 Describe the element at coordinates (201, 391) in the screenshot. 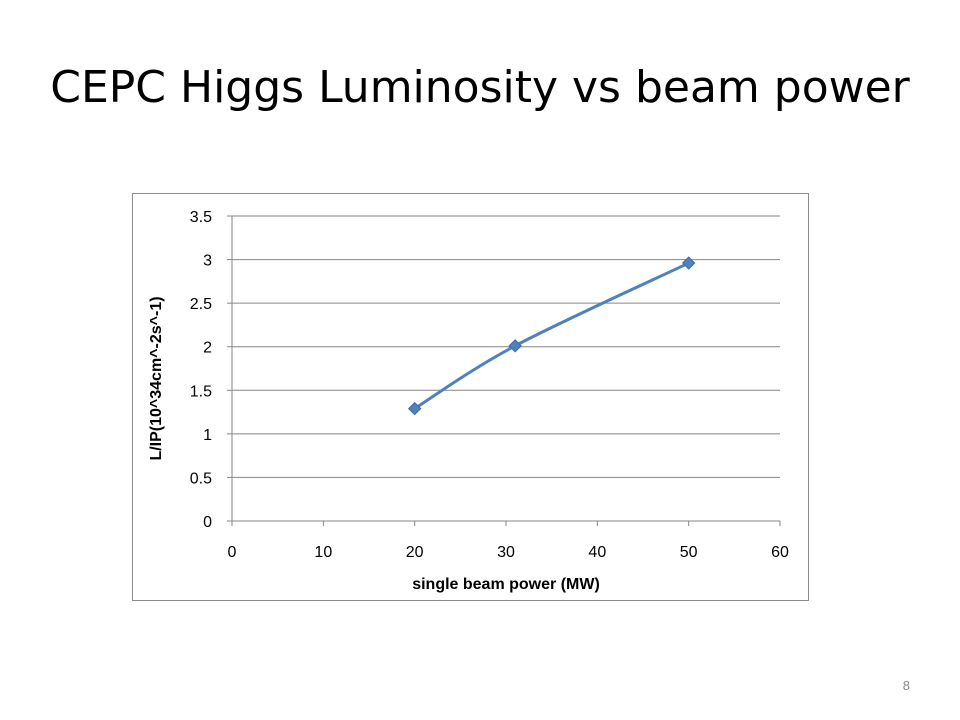

I see `y-tick-label: 1.5` at that location.